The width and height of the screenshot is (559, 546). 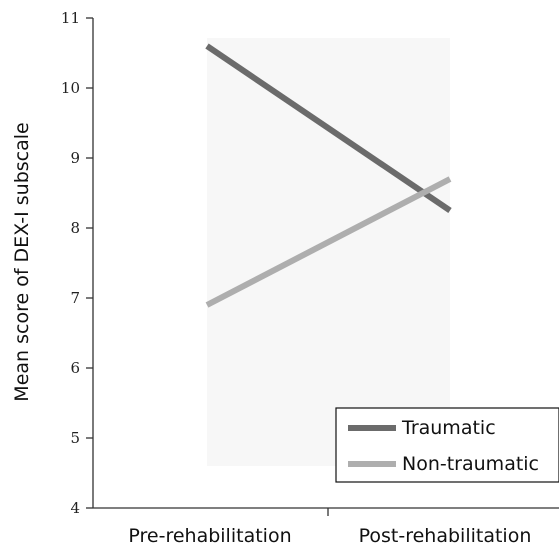 I want to click on series-line-traumatic, so click(x=328, y=128).